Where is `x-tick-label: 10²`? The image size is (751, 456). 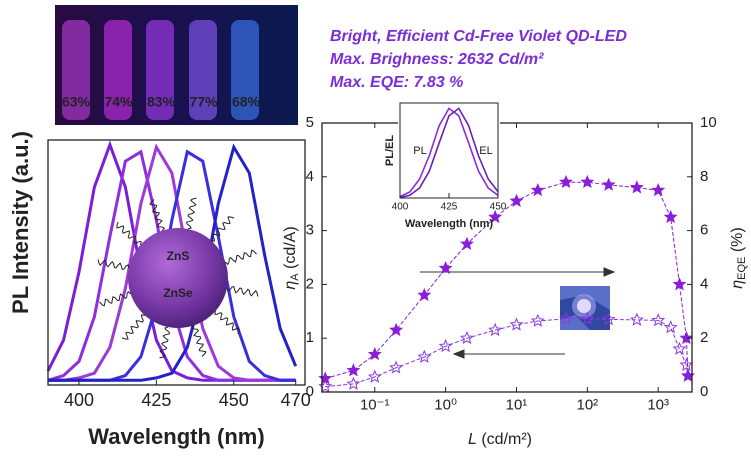
x-tick-label: 10² is located at coordinates (587, 404).